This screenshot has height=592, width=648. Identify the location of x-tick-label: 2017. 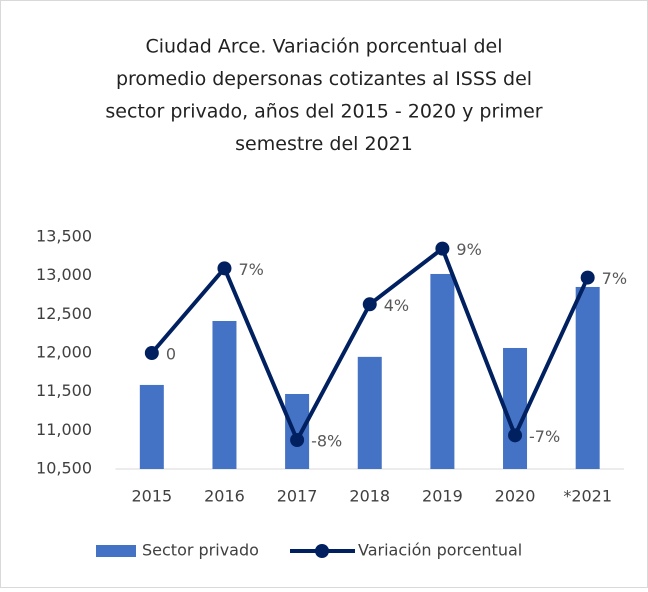
(297, 496).